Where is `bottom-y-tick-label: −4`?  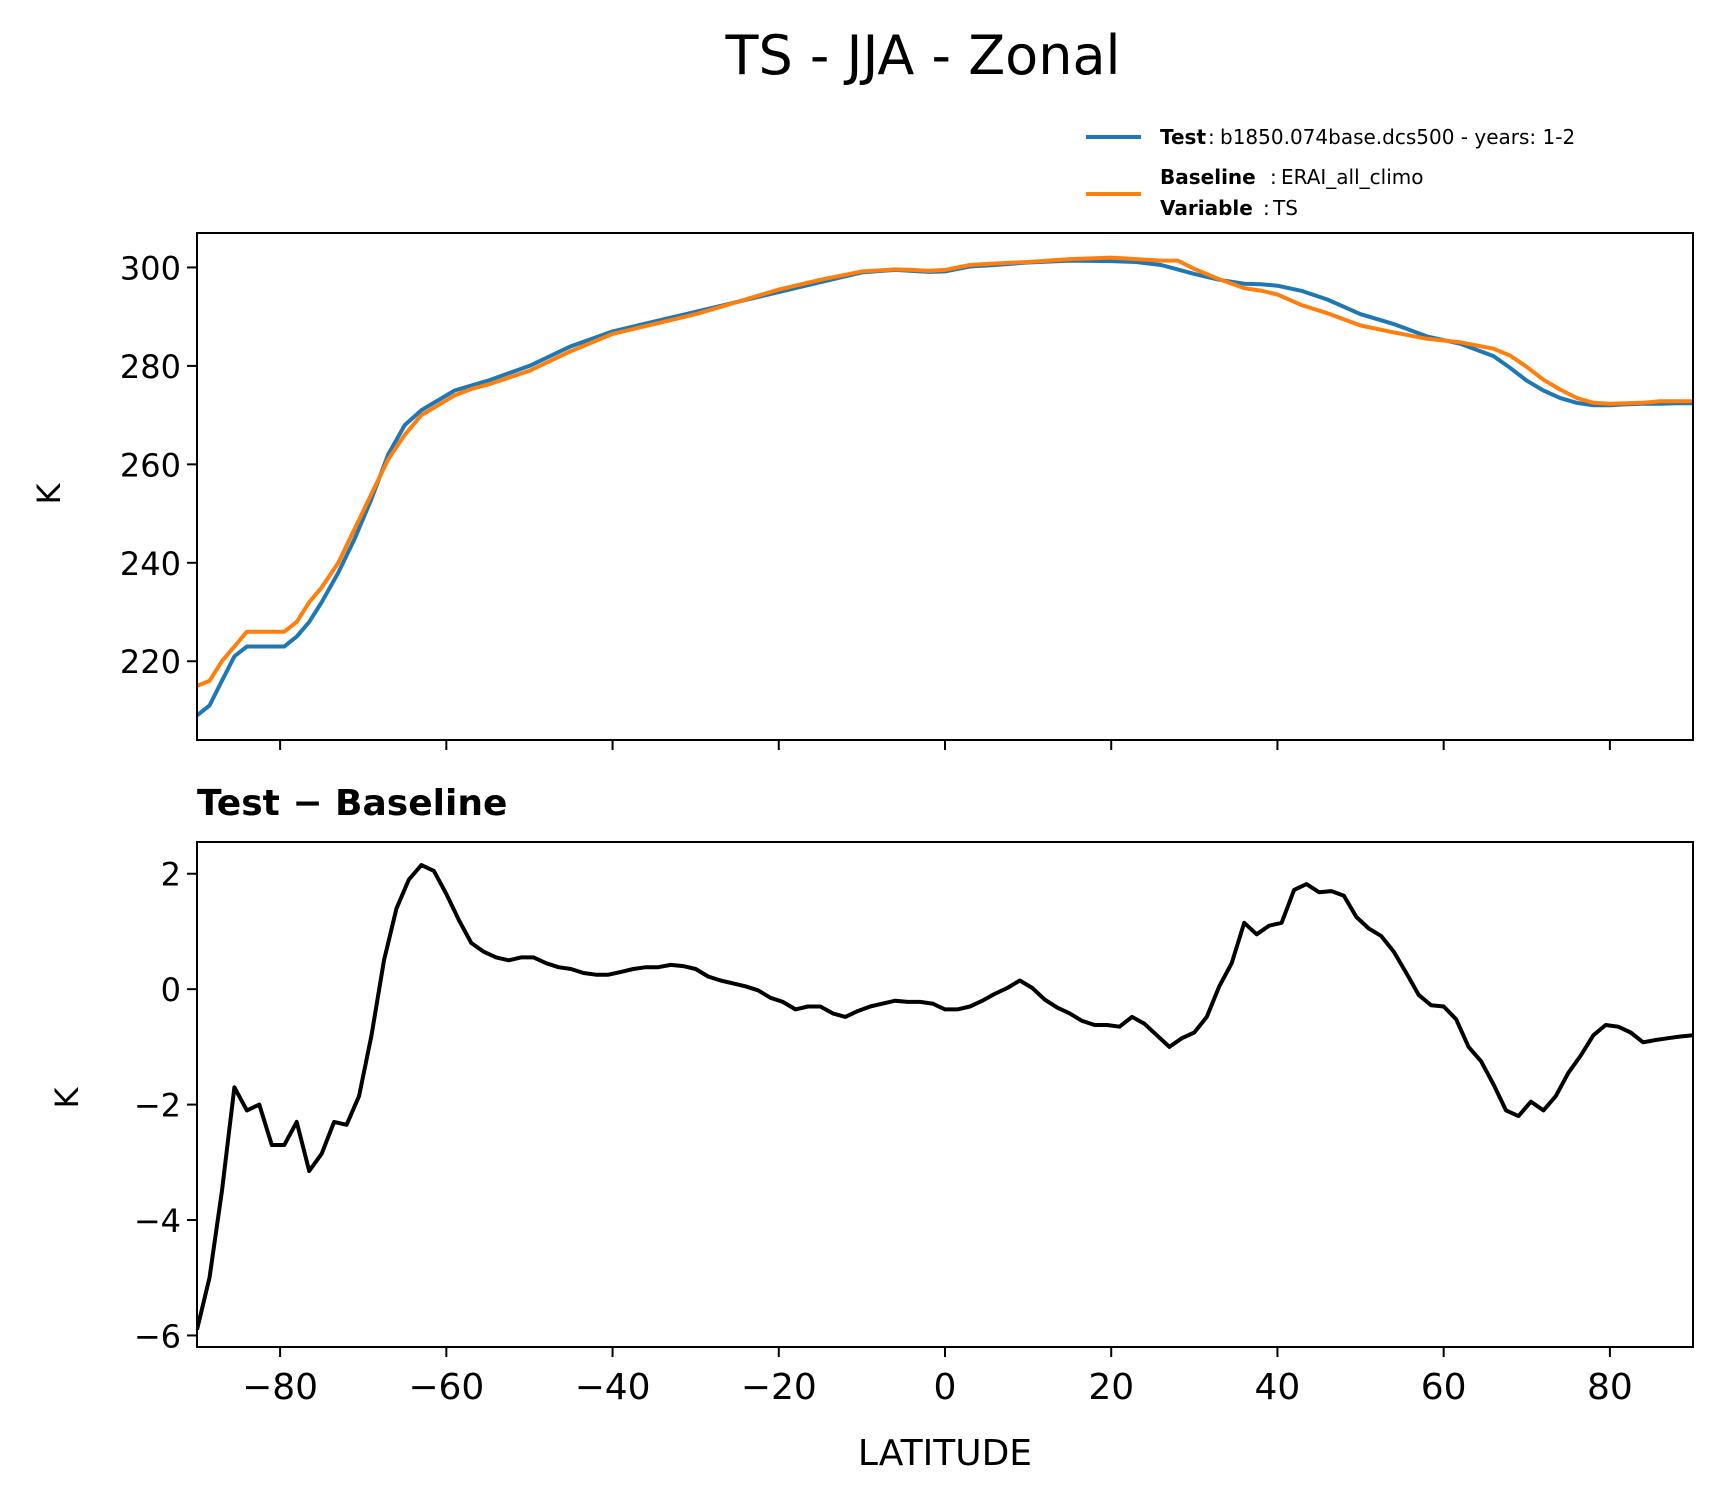 bottom-y-tick-label: −4 is located at coordinates (157, 1221).